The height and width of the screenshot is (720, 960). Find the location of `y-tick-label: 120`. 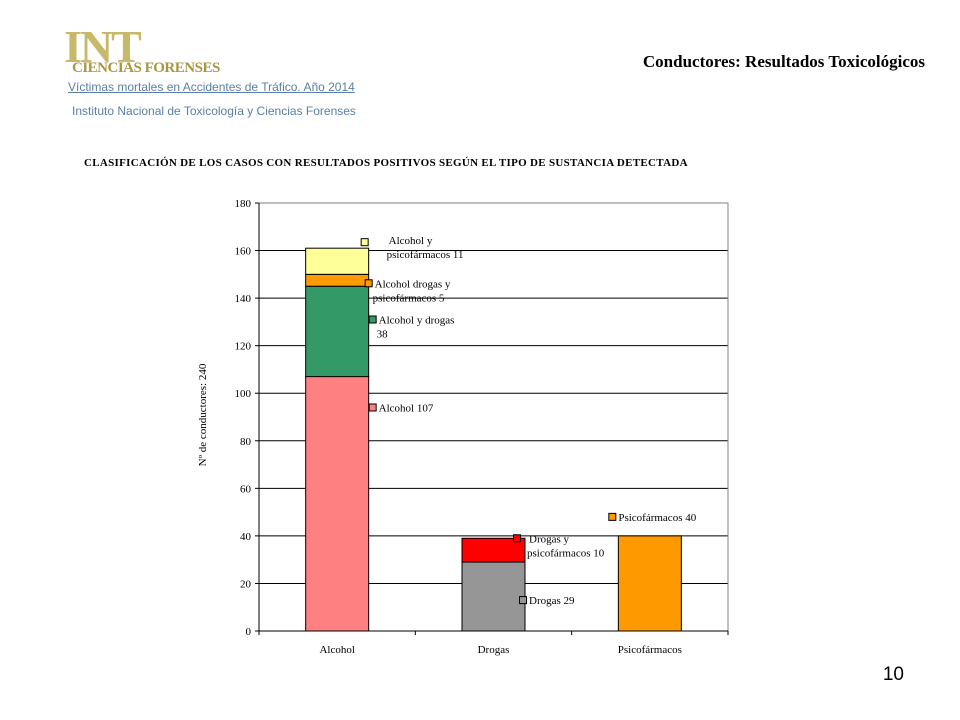

y-tick-label: 120 is located at coordinates (243, 347).